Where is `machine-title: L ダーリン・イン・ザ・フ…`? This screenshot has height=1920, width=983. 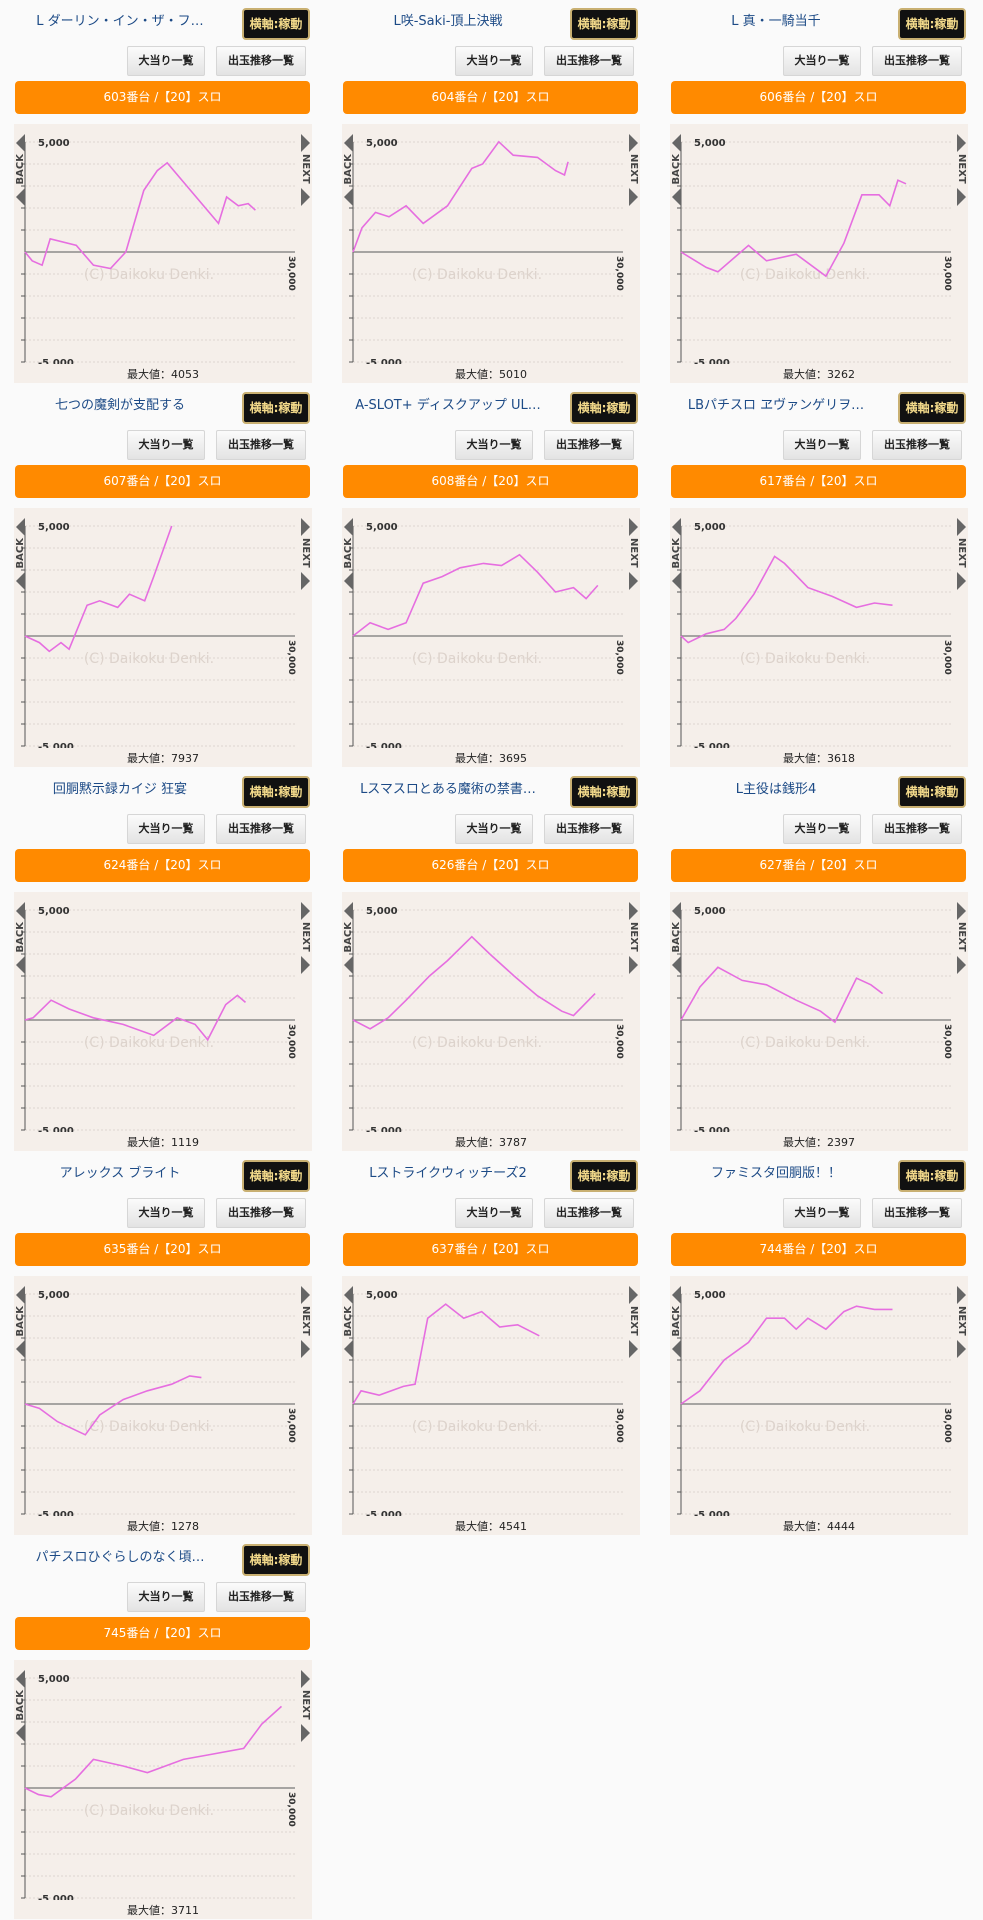
machine-title: L ダーリン・イン・ザ・フ… is located at coordinates (120, 21).